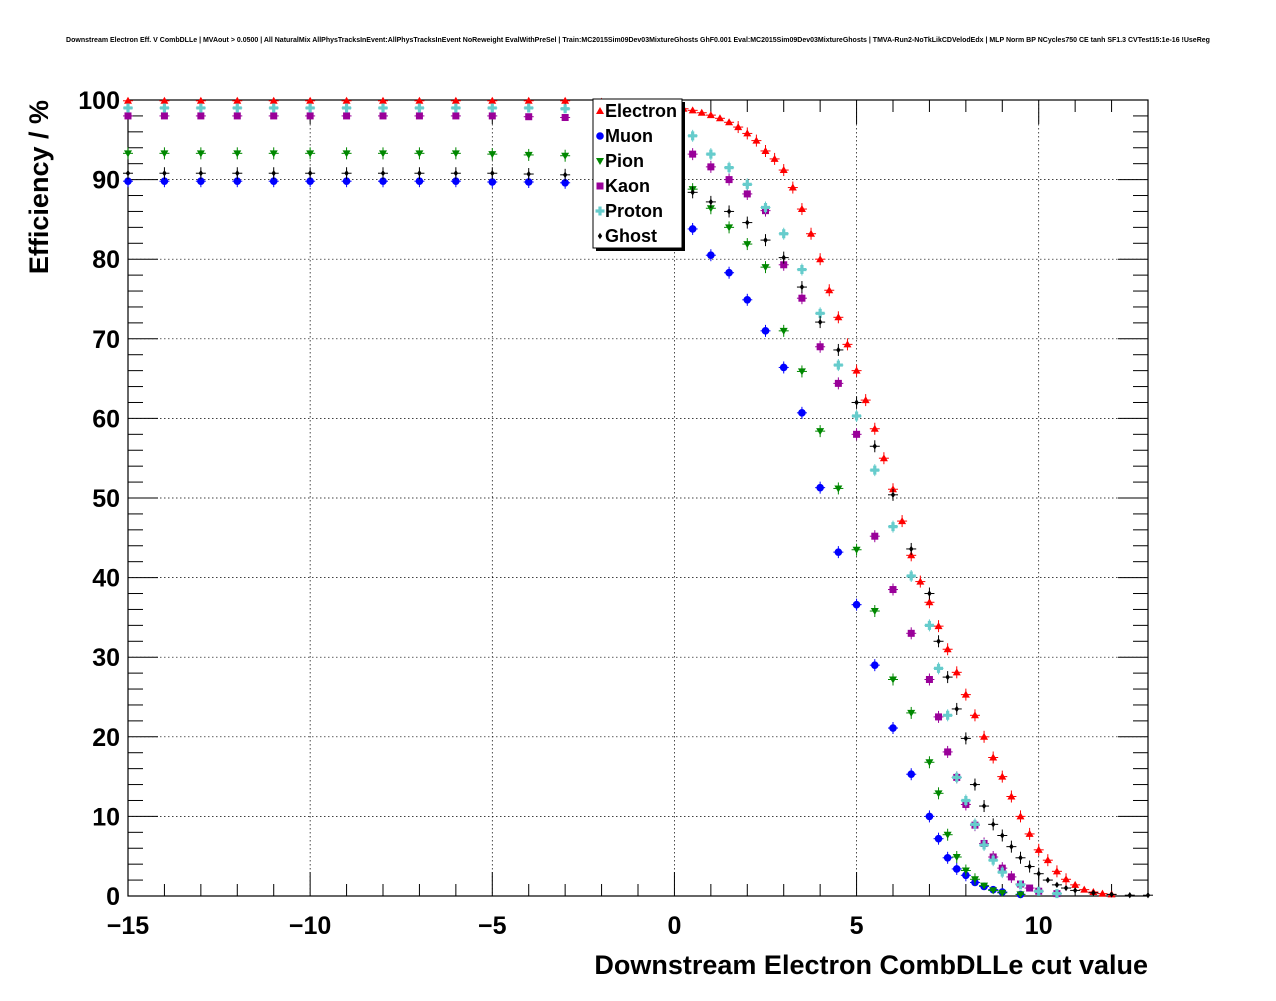 This screenshot has height=1001, width=1276. Describe the element at coordinates (106, 738) in the screenshot. I see `y-tick-label: 20` at that location.